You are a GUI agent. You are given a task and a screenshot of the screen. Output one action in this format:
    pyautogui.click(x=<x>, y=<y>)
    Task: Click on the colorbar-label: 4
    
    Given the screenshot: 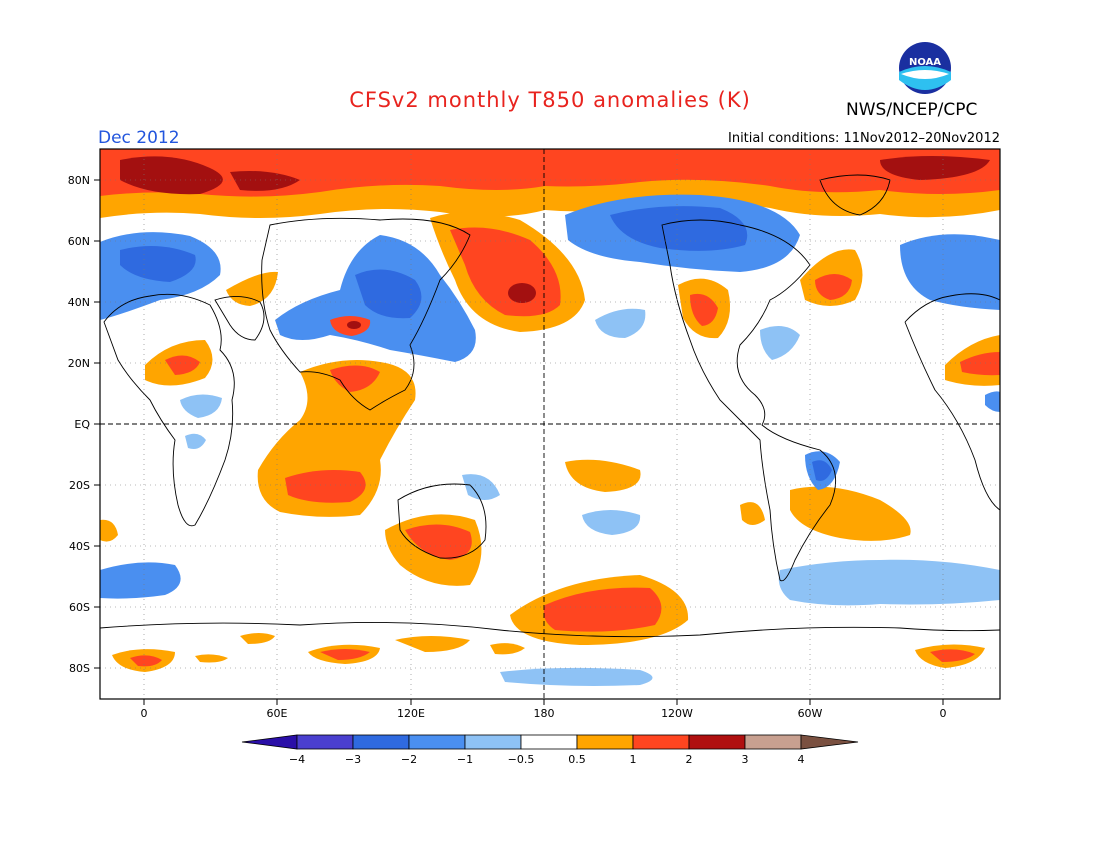 What is the action you would take?
    pyautogui.click(x=801, y=759)
    